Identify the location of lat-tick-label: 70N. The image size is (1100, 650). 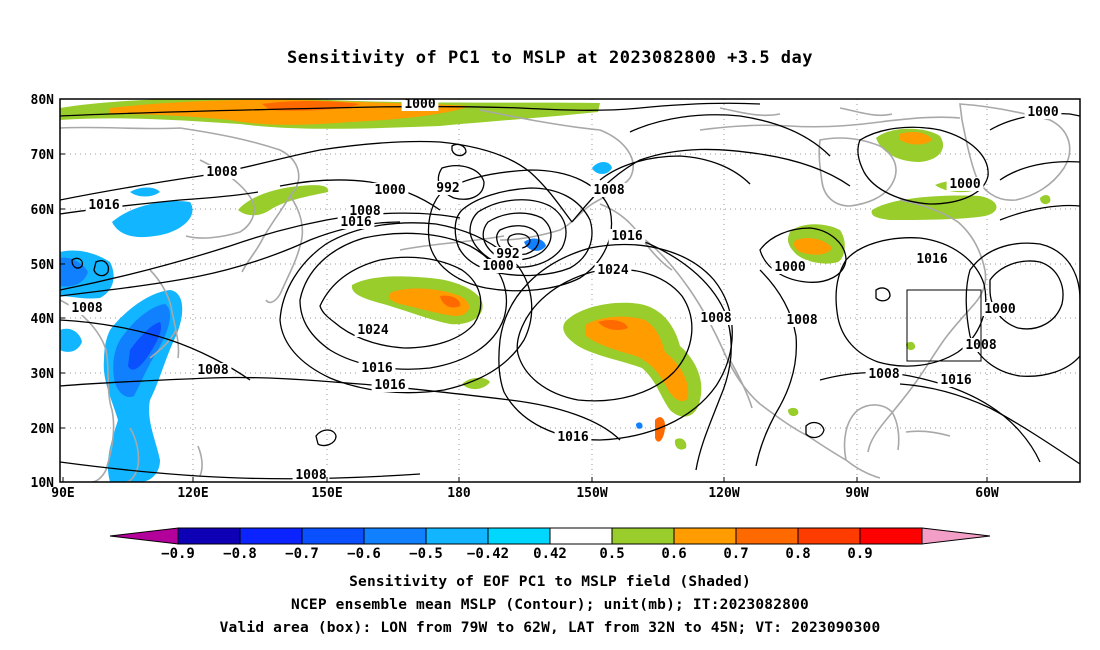
(43, 155).